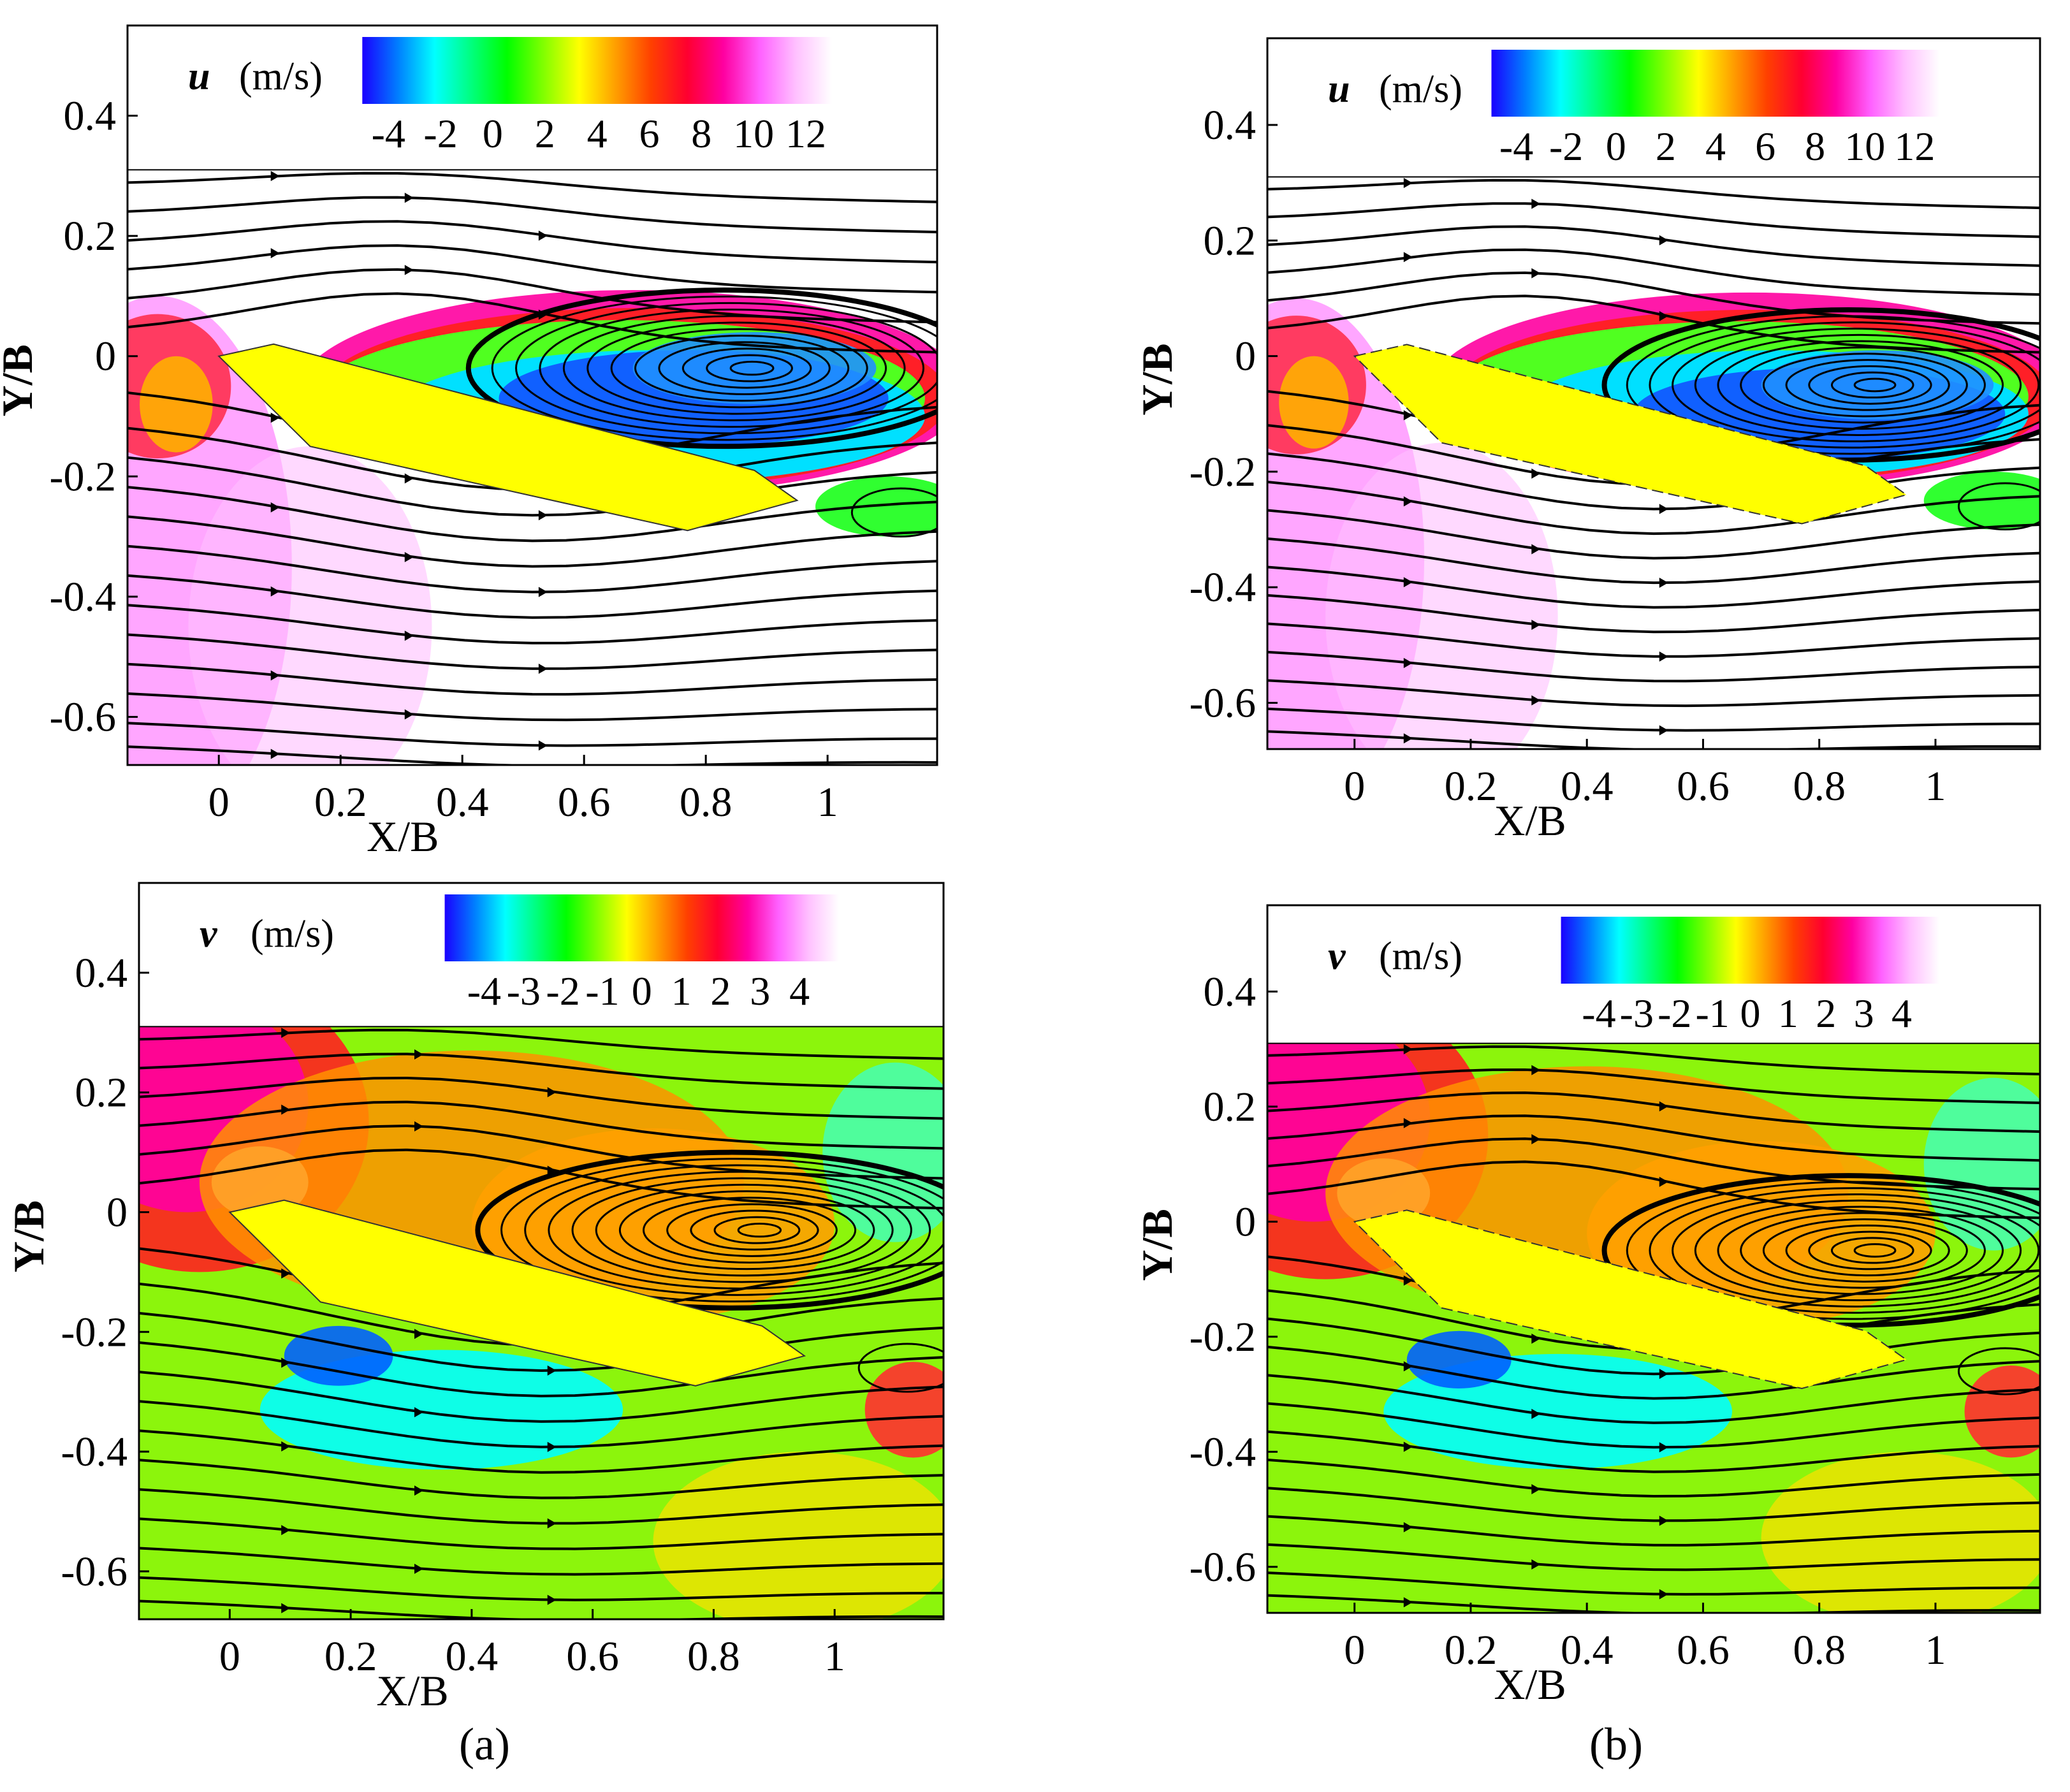 Image resolution: width=2070 pixels, height=1792 pixels. Describe the element at coordinates (1981, 1164) in the screenshot. I see `contour-region-wake-cyan` at that location.